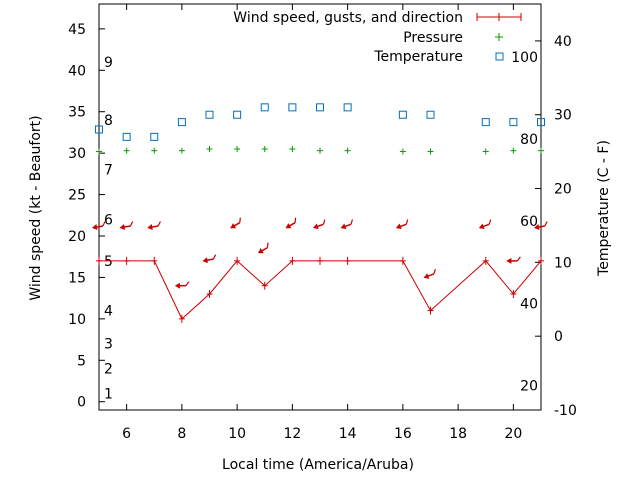  I want to click on y2-tick-label: 10, so click(563, 263).